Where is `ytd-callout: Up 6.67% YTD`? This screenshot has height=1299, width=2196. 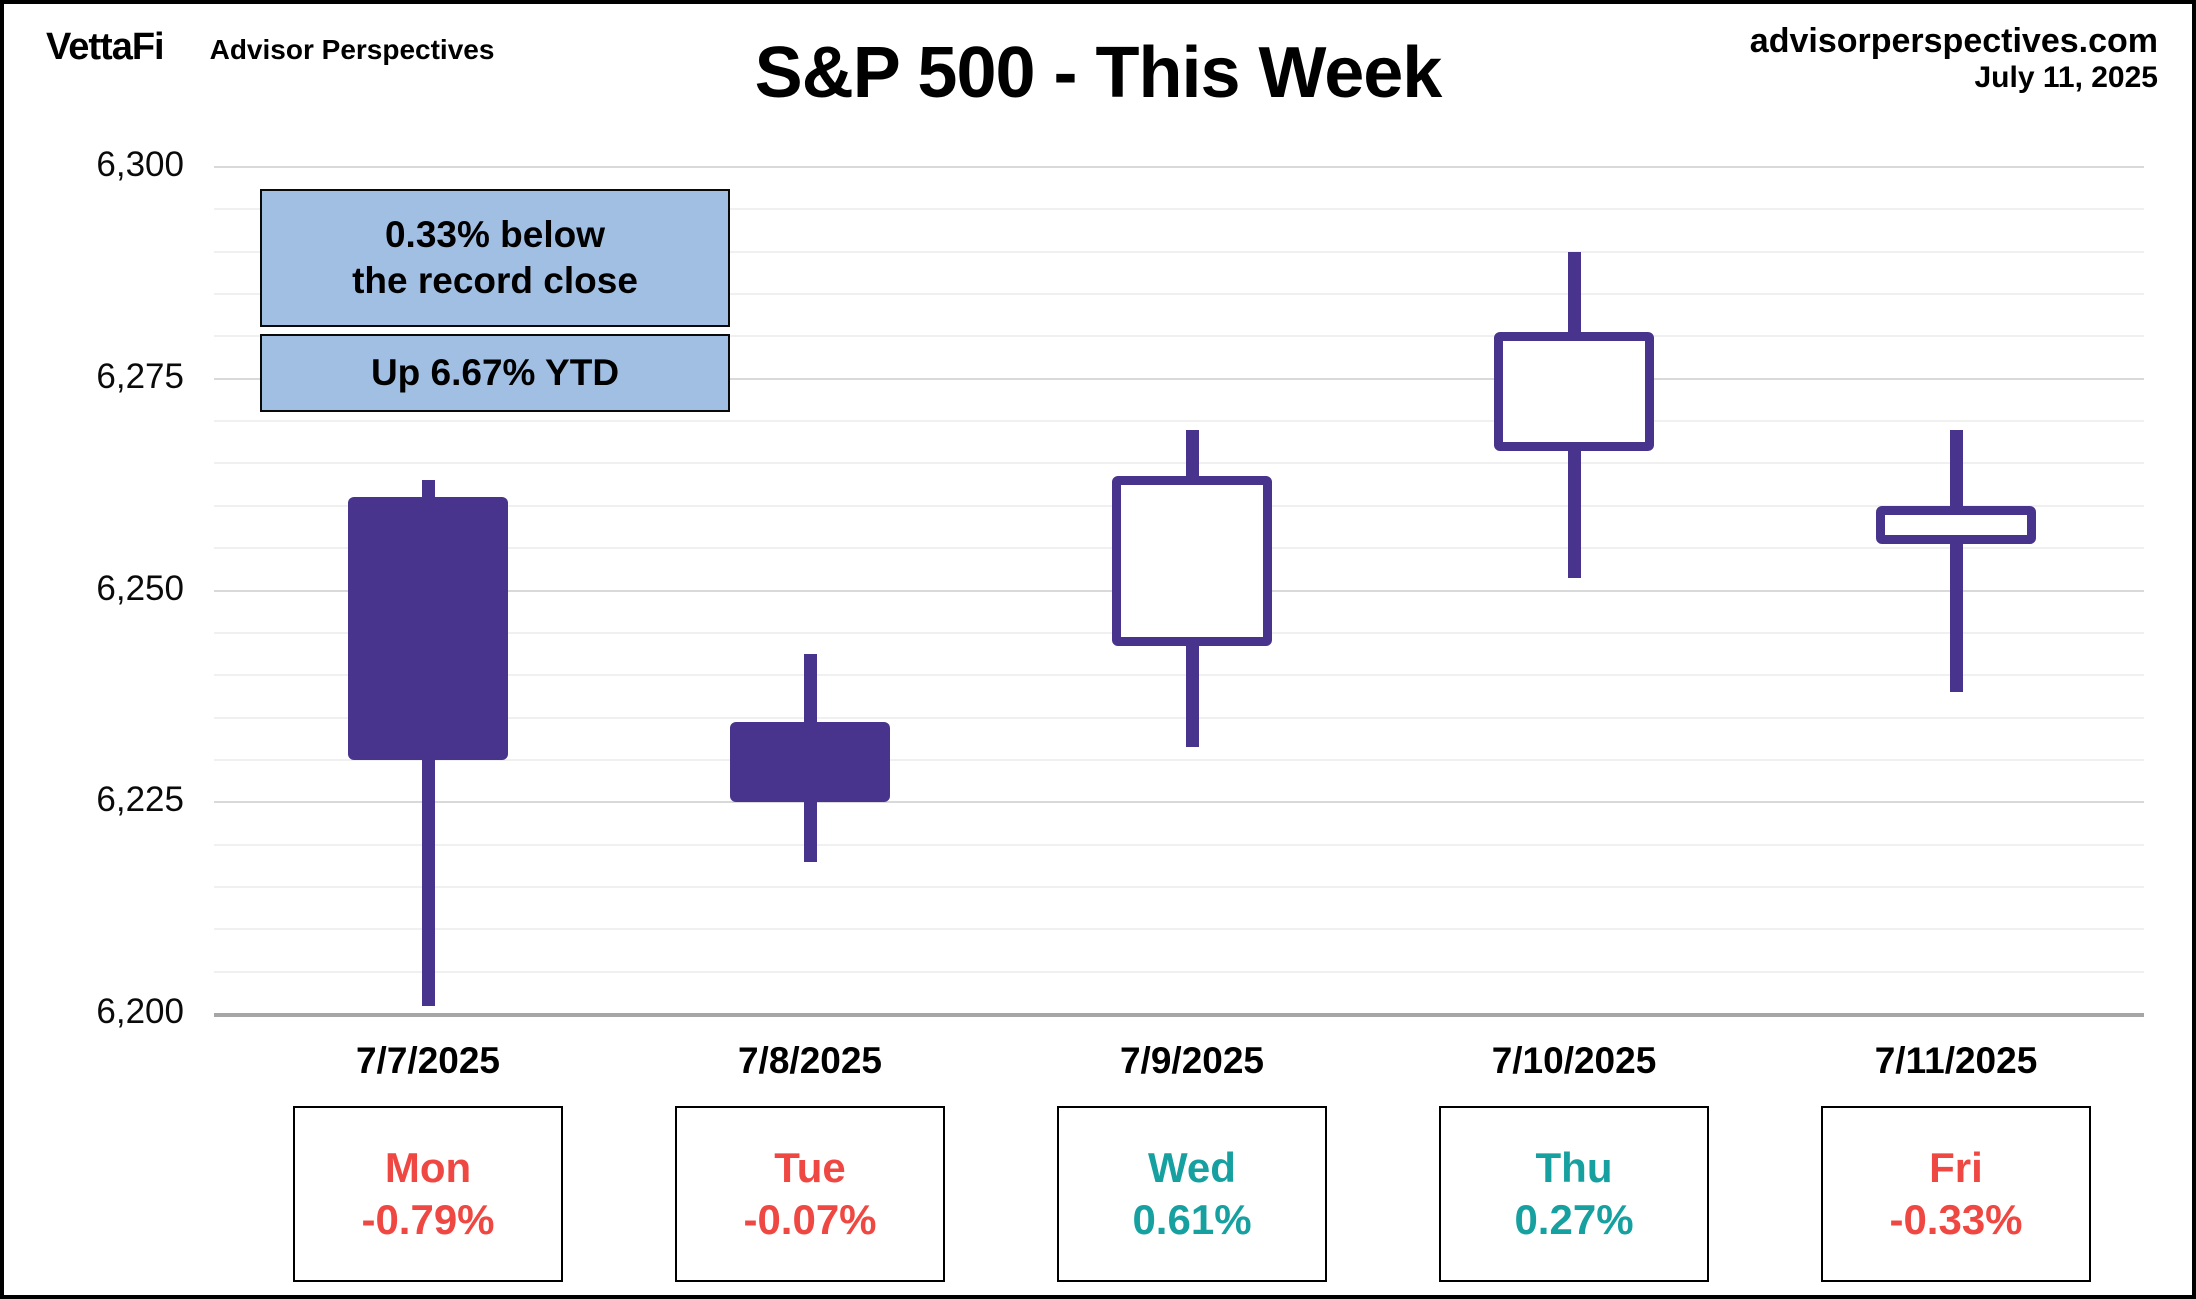
ytd-callout: Up 6.67% YTD is located at coordinates (495, 373).